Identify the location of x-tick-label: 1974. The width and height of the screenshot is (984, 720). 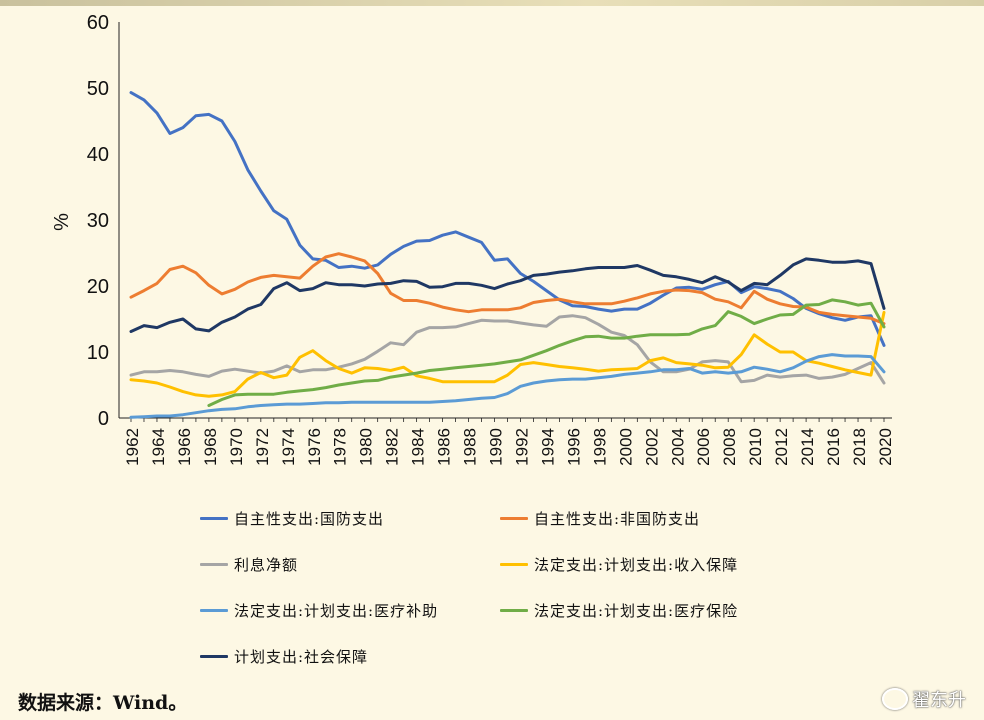
(288, 447).